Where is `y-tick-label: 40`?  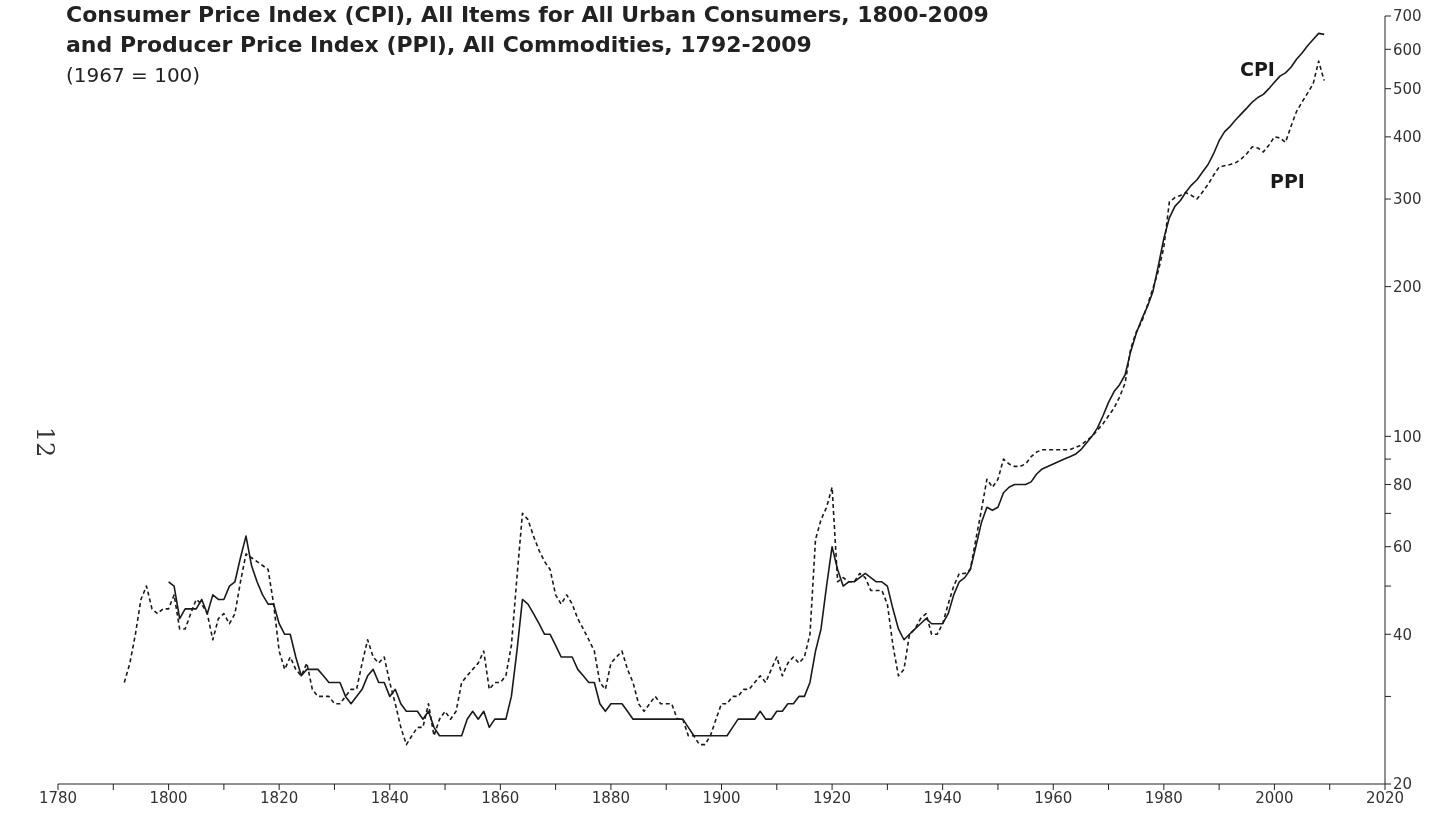
y-tick-label: 40 is located at coordinates (1403, 634).